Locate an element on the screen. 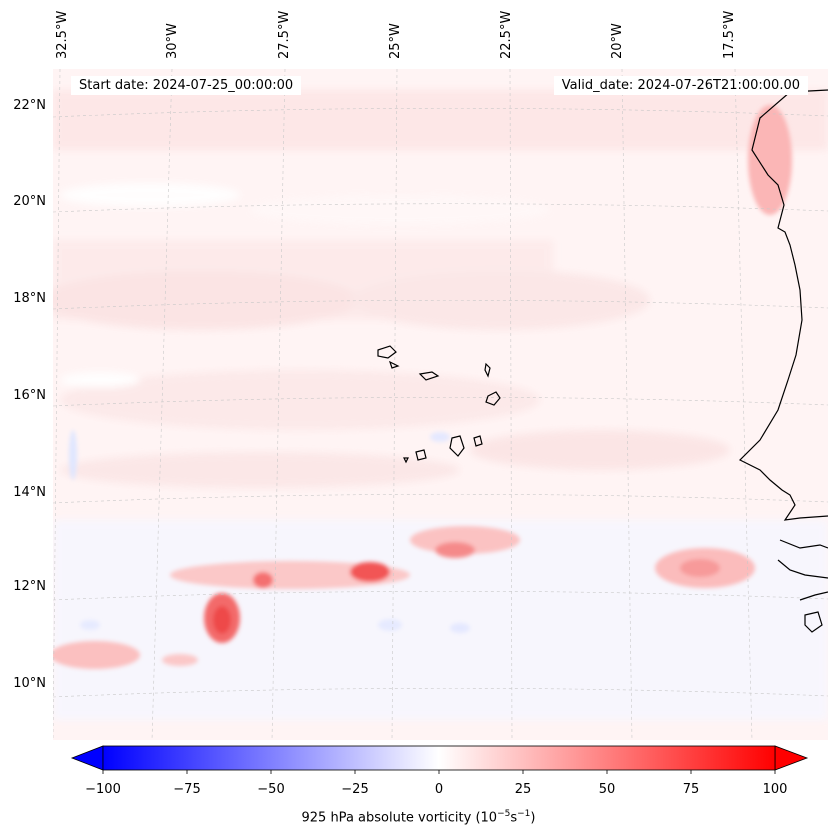  colorbar-label: 925 hPa absolute vorticity (10−5s−1) is located at coordinates (418, 817).